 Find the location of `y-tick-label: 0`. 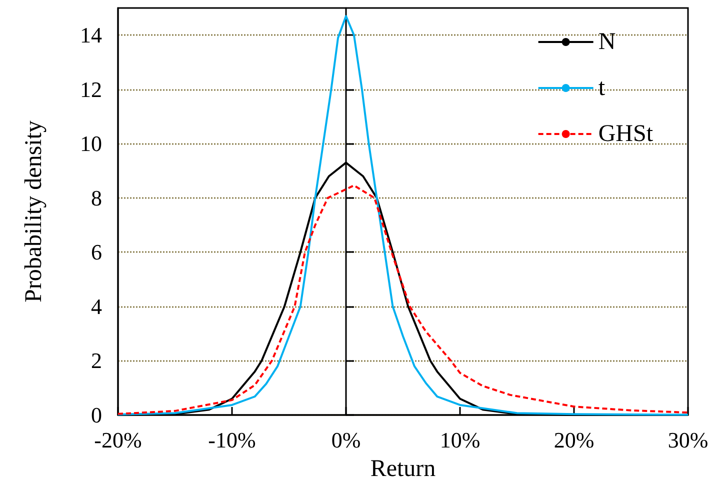

y-tick-label: 0 is located at coordinates (96, 415).